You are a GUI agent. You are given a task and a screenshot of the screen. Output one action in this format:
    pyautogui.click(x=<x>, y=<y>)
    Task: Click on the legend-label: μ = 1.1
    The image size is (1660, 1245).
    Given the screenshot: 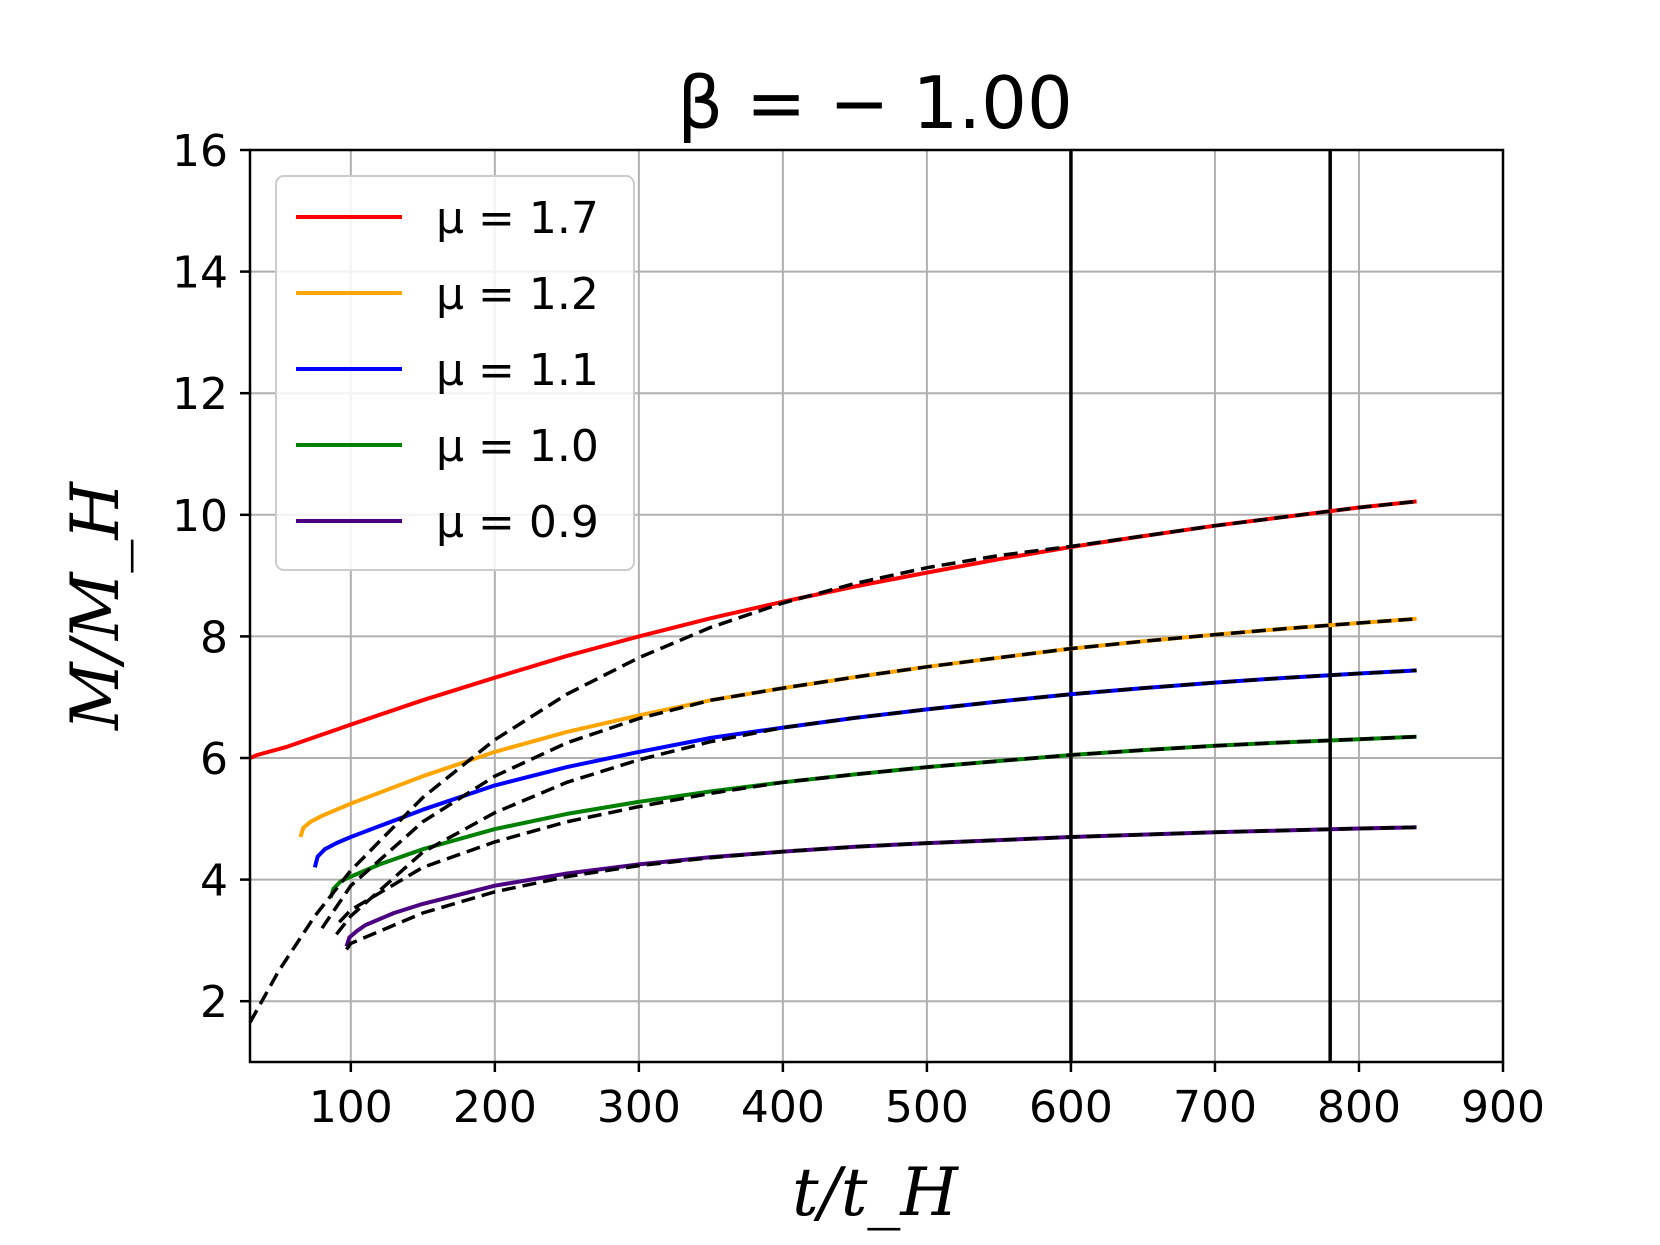 What is the action you would take?
    pyautogui.click(x=517, y=370)
    